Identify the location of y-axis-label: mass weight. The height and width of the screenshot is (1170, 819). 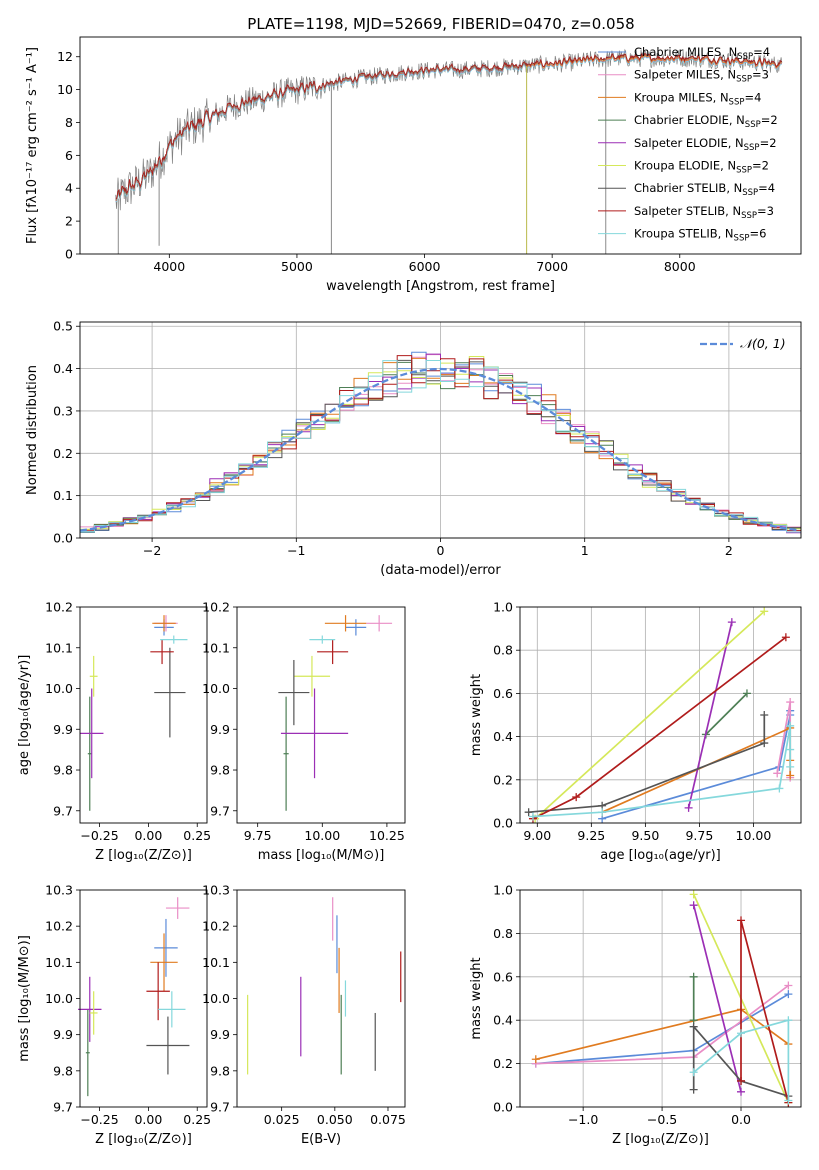
(476, 715).